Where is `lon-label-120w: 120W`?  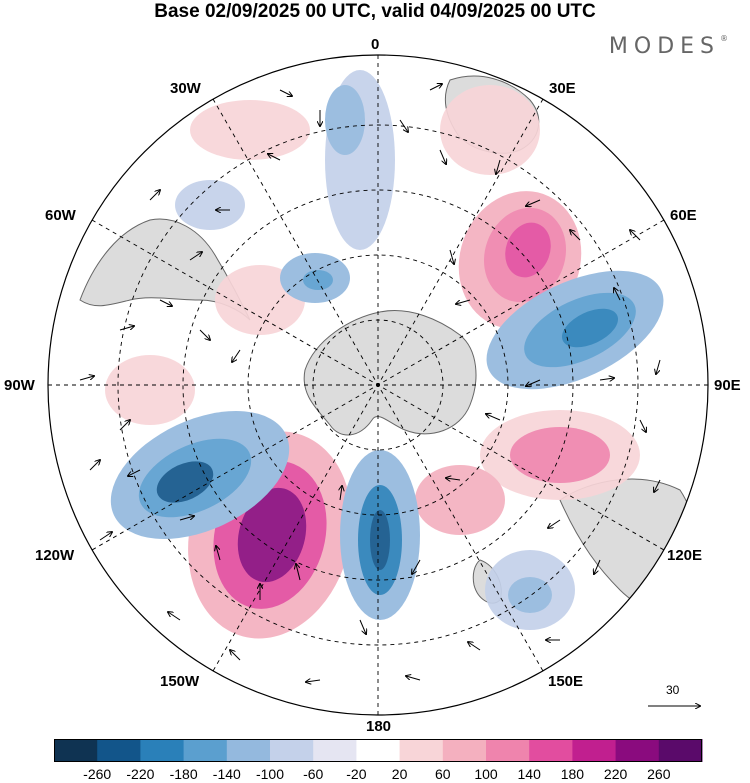 lon-label-120w: 120W is located at coordinates (55, 555).